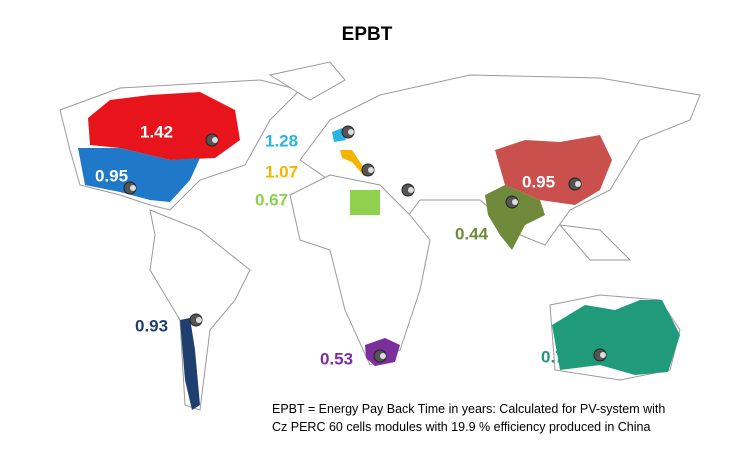 The image size is (734, 450). Describe the element at coordinates (336, 358) in the screenshot. I see `value-label: 0.53` at that location.